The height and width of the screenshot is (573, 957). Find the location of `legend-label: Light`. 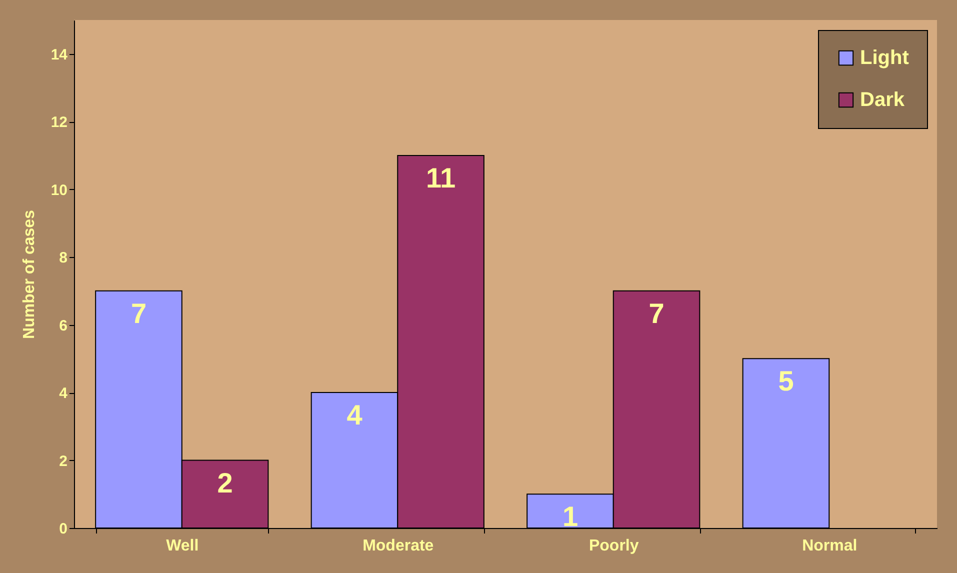

legend-label: Light is located at coordinates (885, 58).